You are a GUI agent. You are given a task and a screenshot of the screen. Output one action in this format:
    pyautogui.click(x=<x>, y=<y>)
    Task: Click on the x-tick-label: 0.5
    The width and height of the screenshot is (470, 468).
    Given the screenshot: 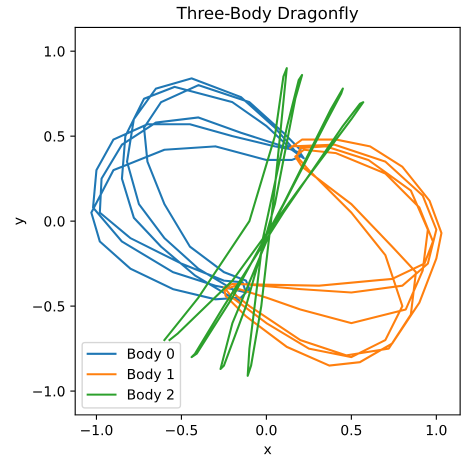 What is the action you would take?
    pyautogui.click(x=351, y=430)
    